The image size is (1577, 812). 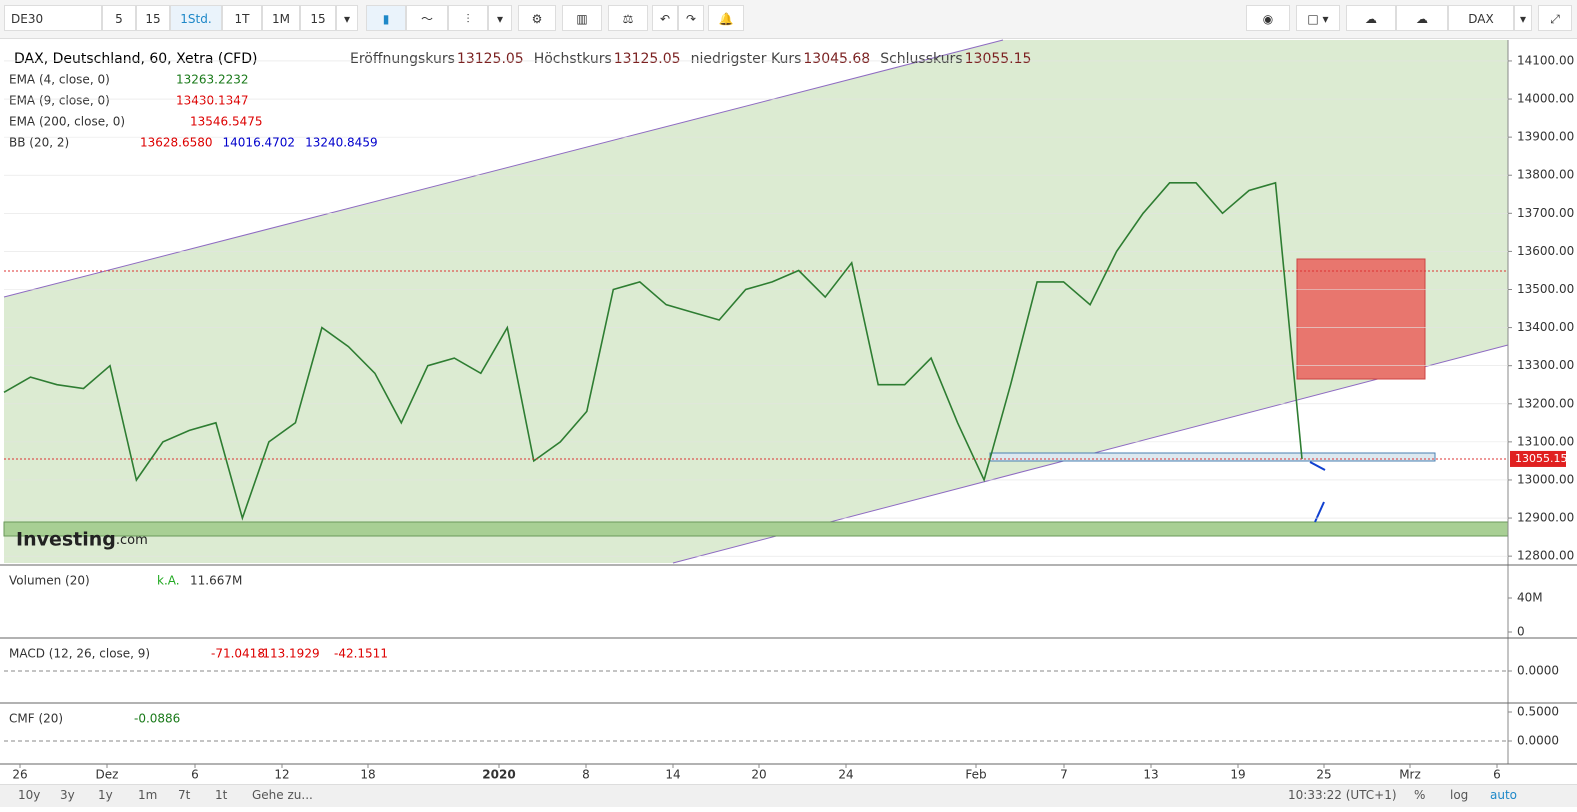 What do you see at coordinates (289, 654) in the screenshot?
I see `panel-value: -113.1929` at bounding box center [289, 654].